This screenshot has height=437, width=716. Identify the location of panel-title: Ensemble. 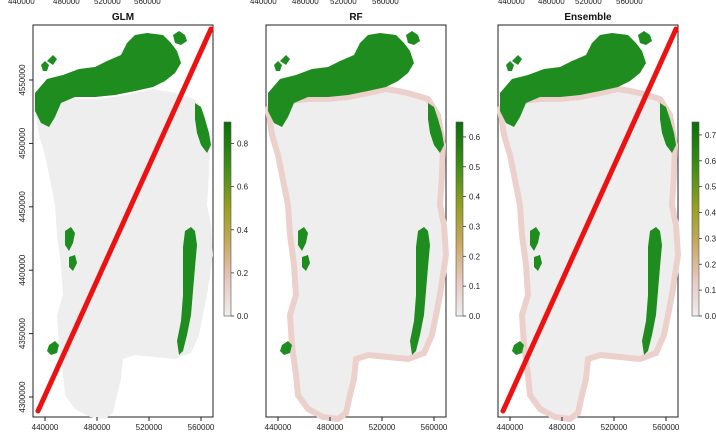
(588, 17).